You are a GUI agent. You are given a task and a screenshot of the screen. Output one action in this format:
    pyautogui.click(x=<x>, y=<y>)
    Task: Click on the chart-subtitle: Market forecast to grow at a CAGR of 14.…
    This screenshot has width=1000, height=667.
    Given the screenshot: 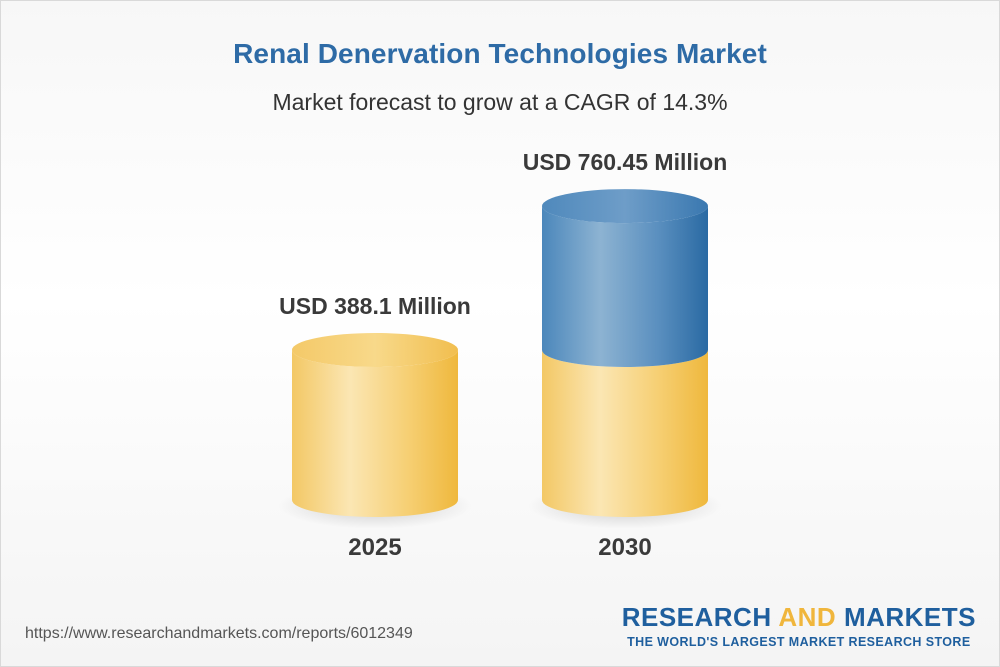 What is the action you would take?
    pyautogui.click(x=500, y=102)
    